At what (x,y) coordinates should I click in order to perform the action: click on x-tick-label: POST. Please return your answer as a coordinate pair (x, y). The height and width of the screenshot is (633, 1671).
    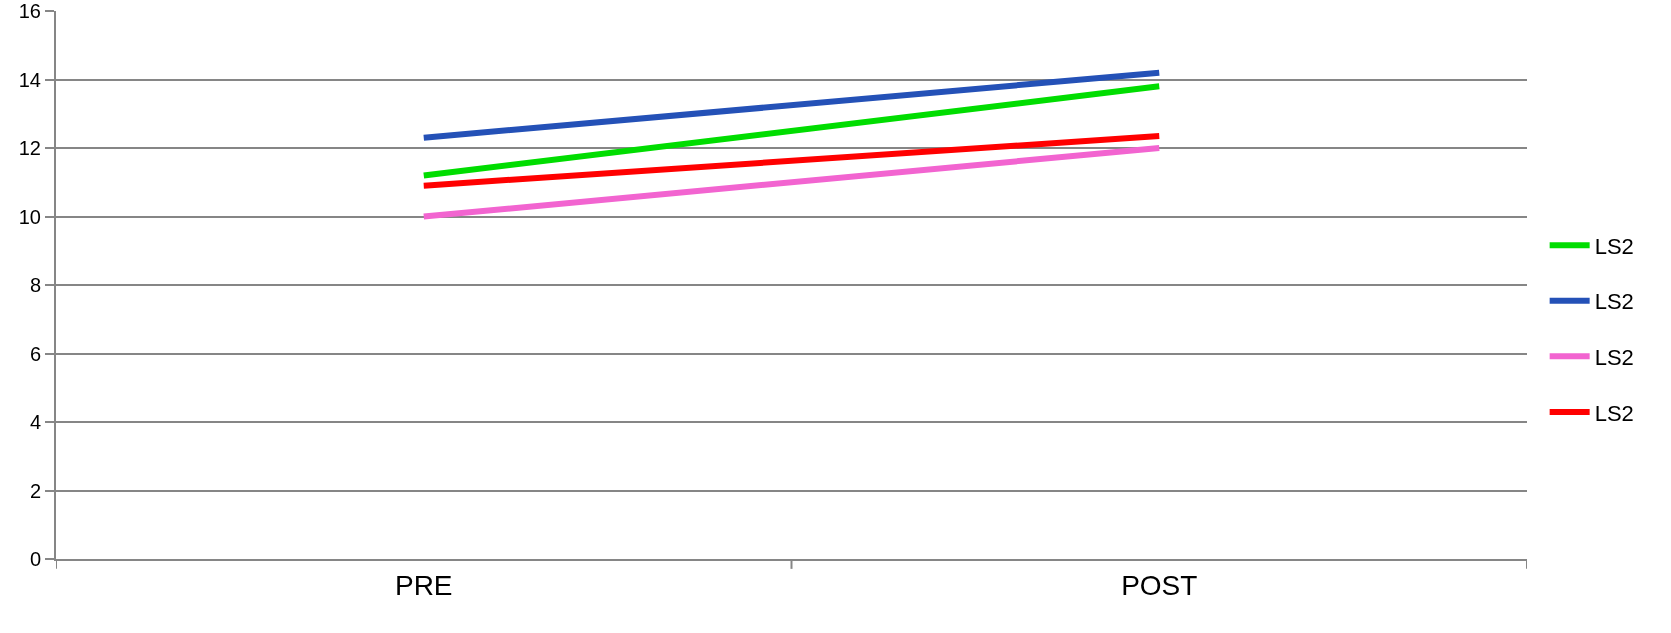
    Looking at the image, I should click on (1159, 585).